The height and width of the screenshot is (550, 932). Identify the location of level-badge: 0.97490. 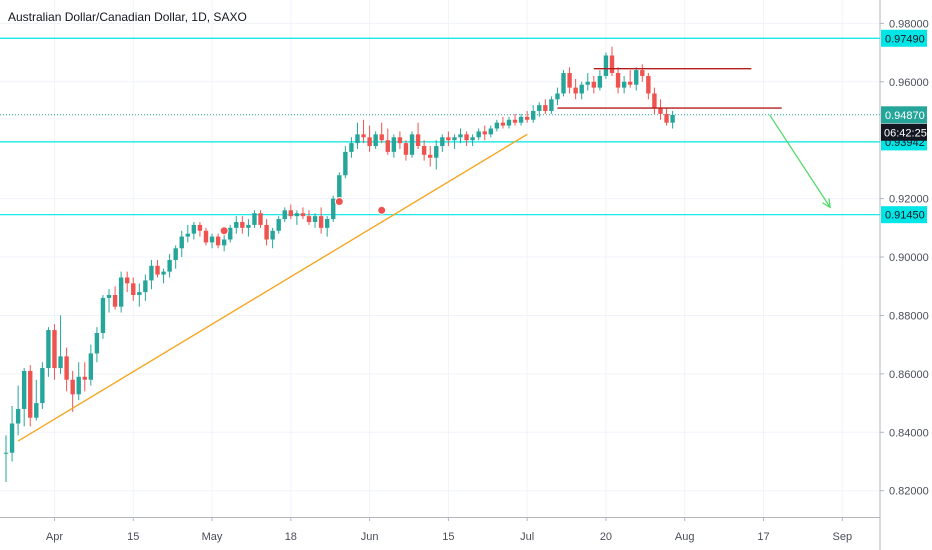
(904, 38).